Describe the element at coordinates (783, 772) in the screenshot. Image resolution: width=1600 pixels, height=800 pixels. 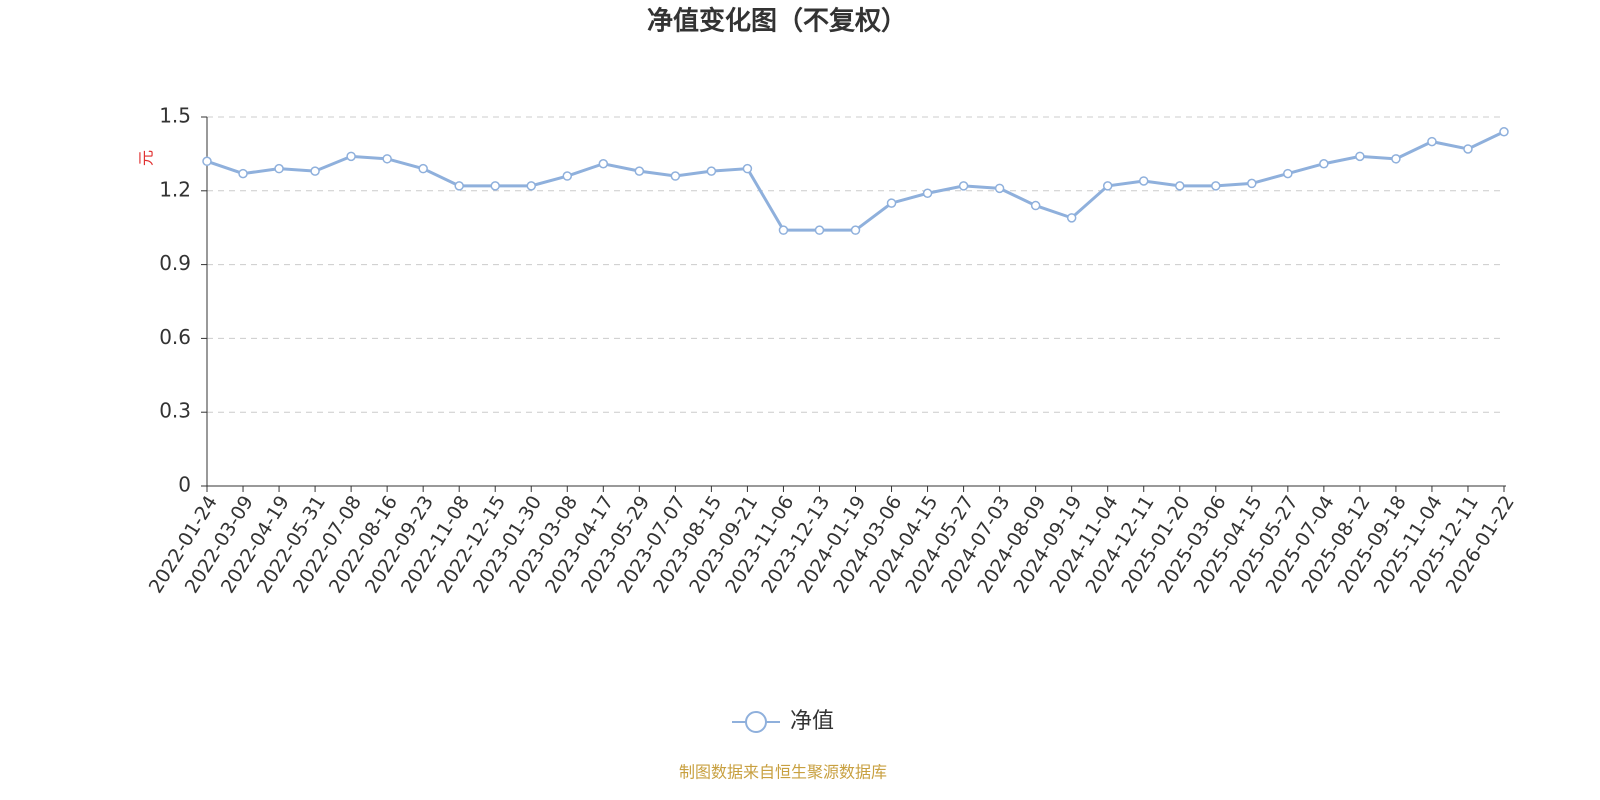
I see `source-note: 制图数据来自恒生聚源数据库` at that location.